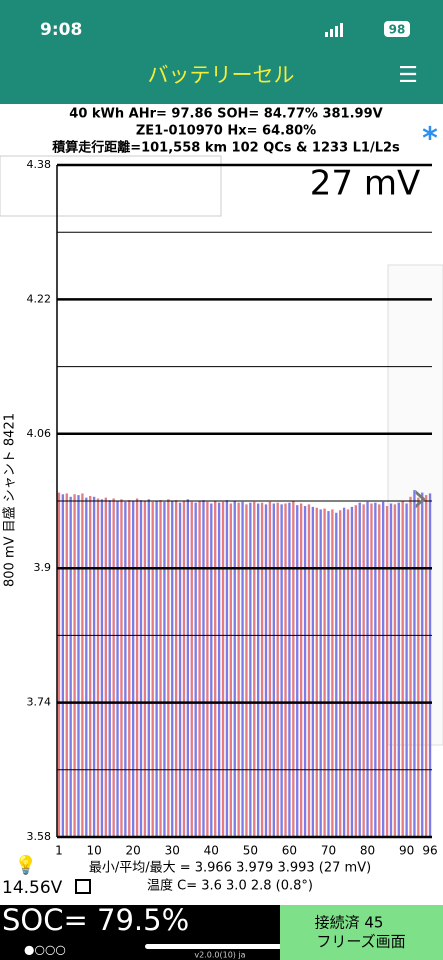  Describe the element at coordinates (225, 114) in the screenshot. I see `info-line: 40 kWh AHr= 97.86 SOH= 84.77% 381.99V` at that location.